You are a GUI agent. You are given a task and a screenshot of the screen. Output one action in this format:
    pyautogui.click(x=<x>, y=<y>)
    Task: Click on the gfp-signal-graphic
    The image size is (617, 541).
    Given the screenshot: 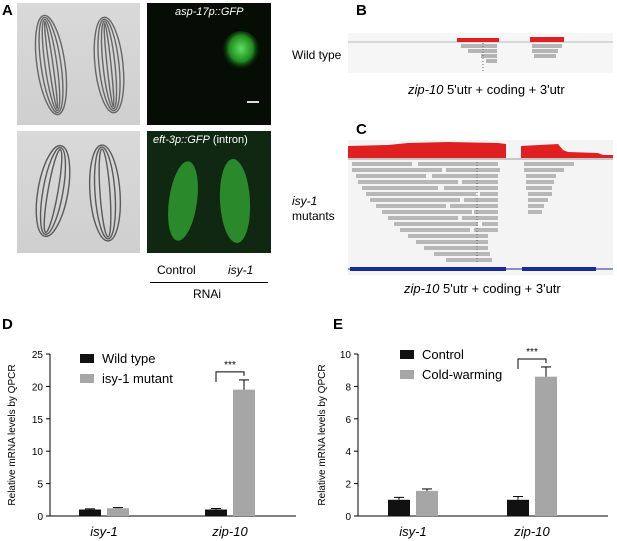 What is the action you would take?
    pyautogui.click(x=241, y=67)
    